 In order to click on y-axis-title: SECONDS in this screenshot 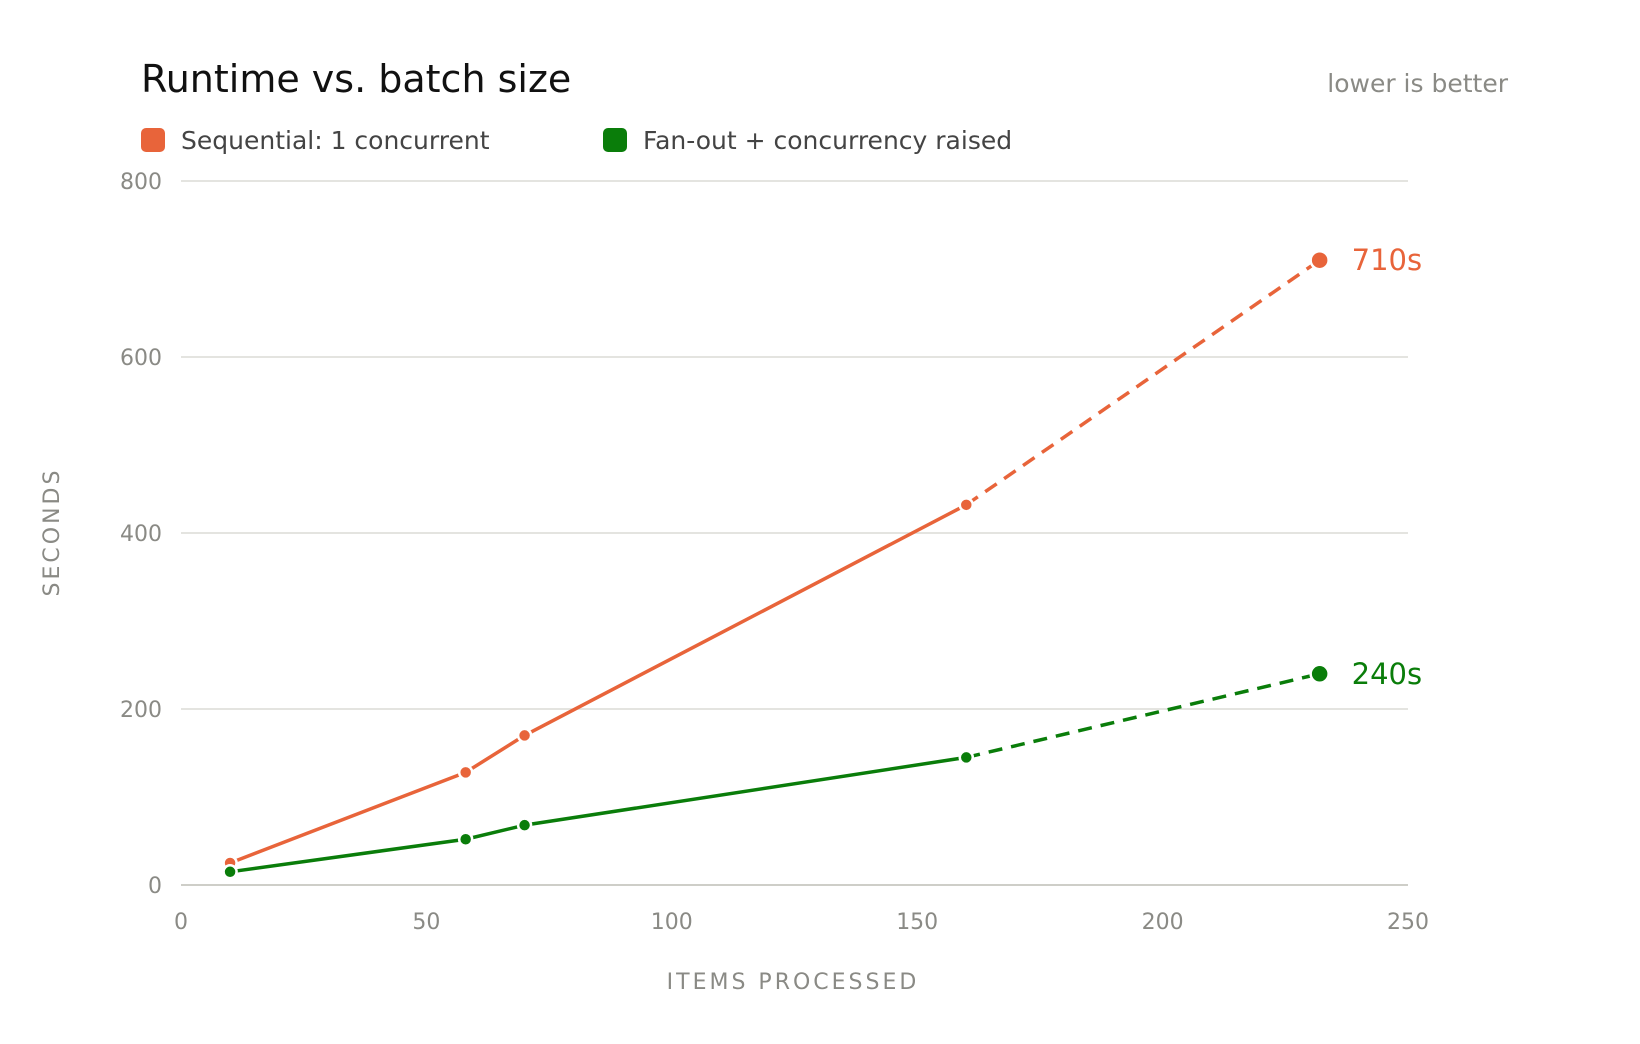, I will do `click(52, 532)`.